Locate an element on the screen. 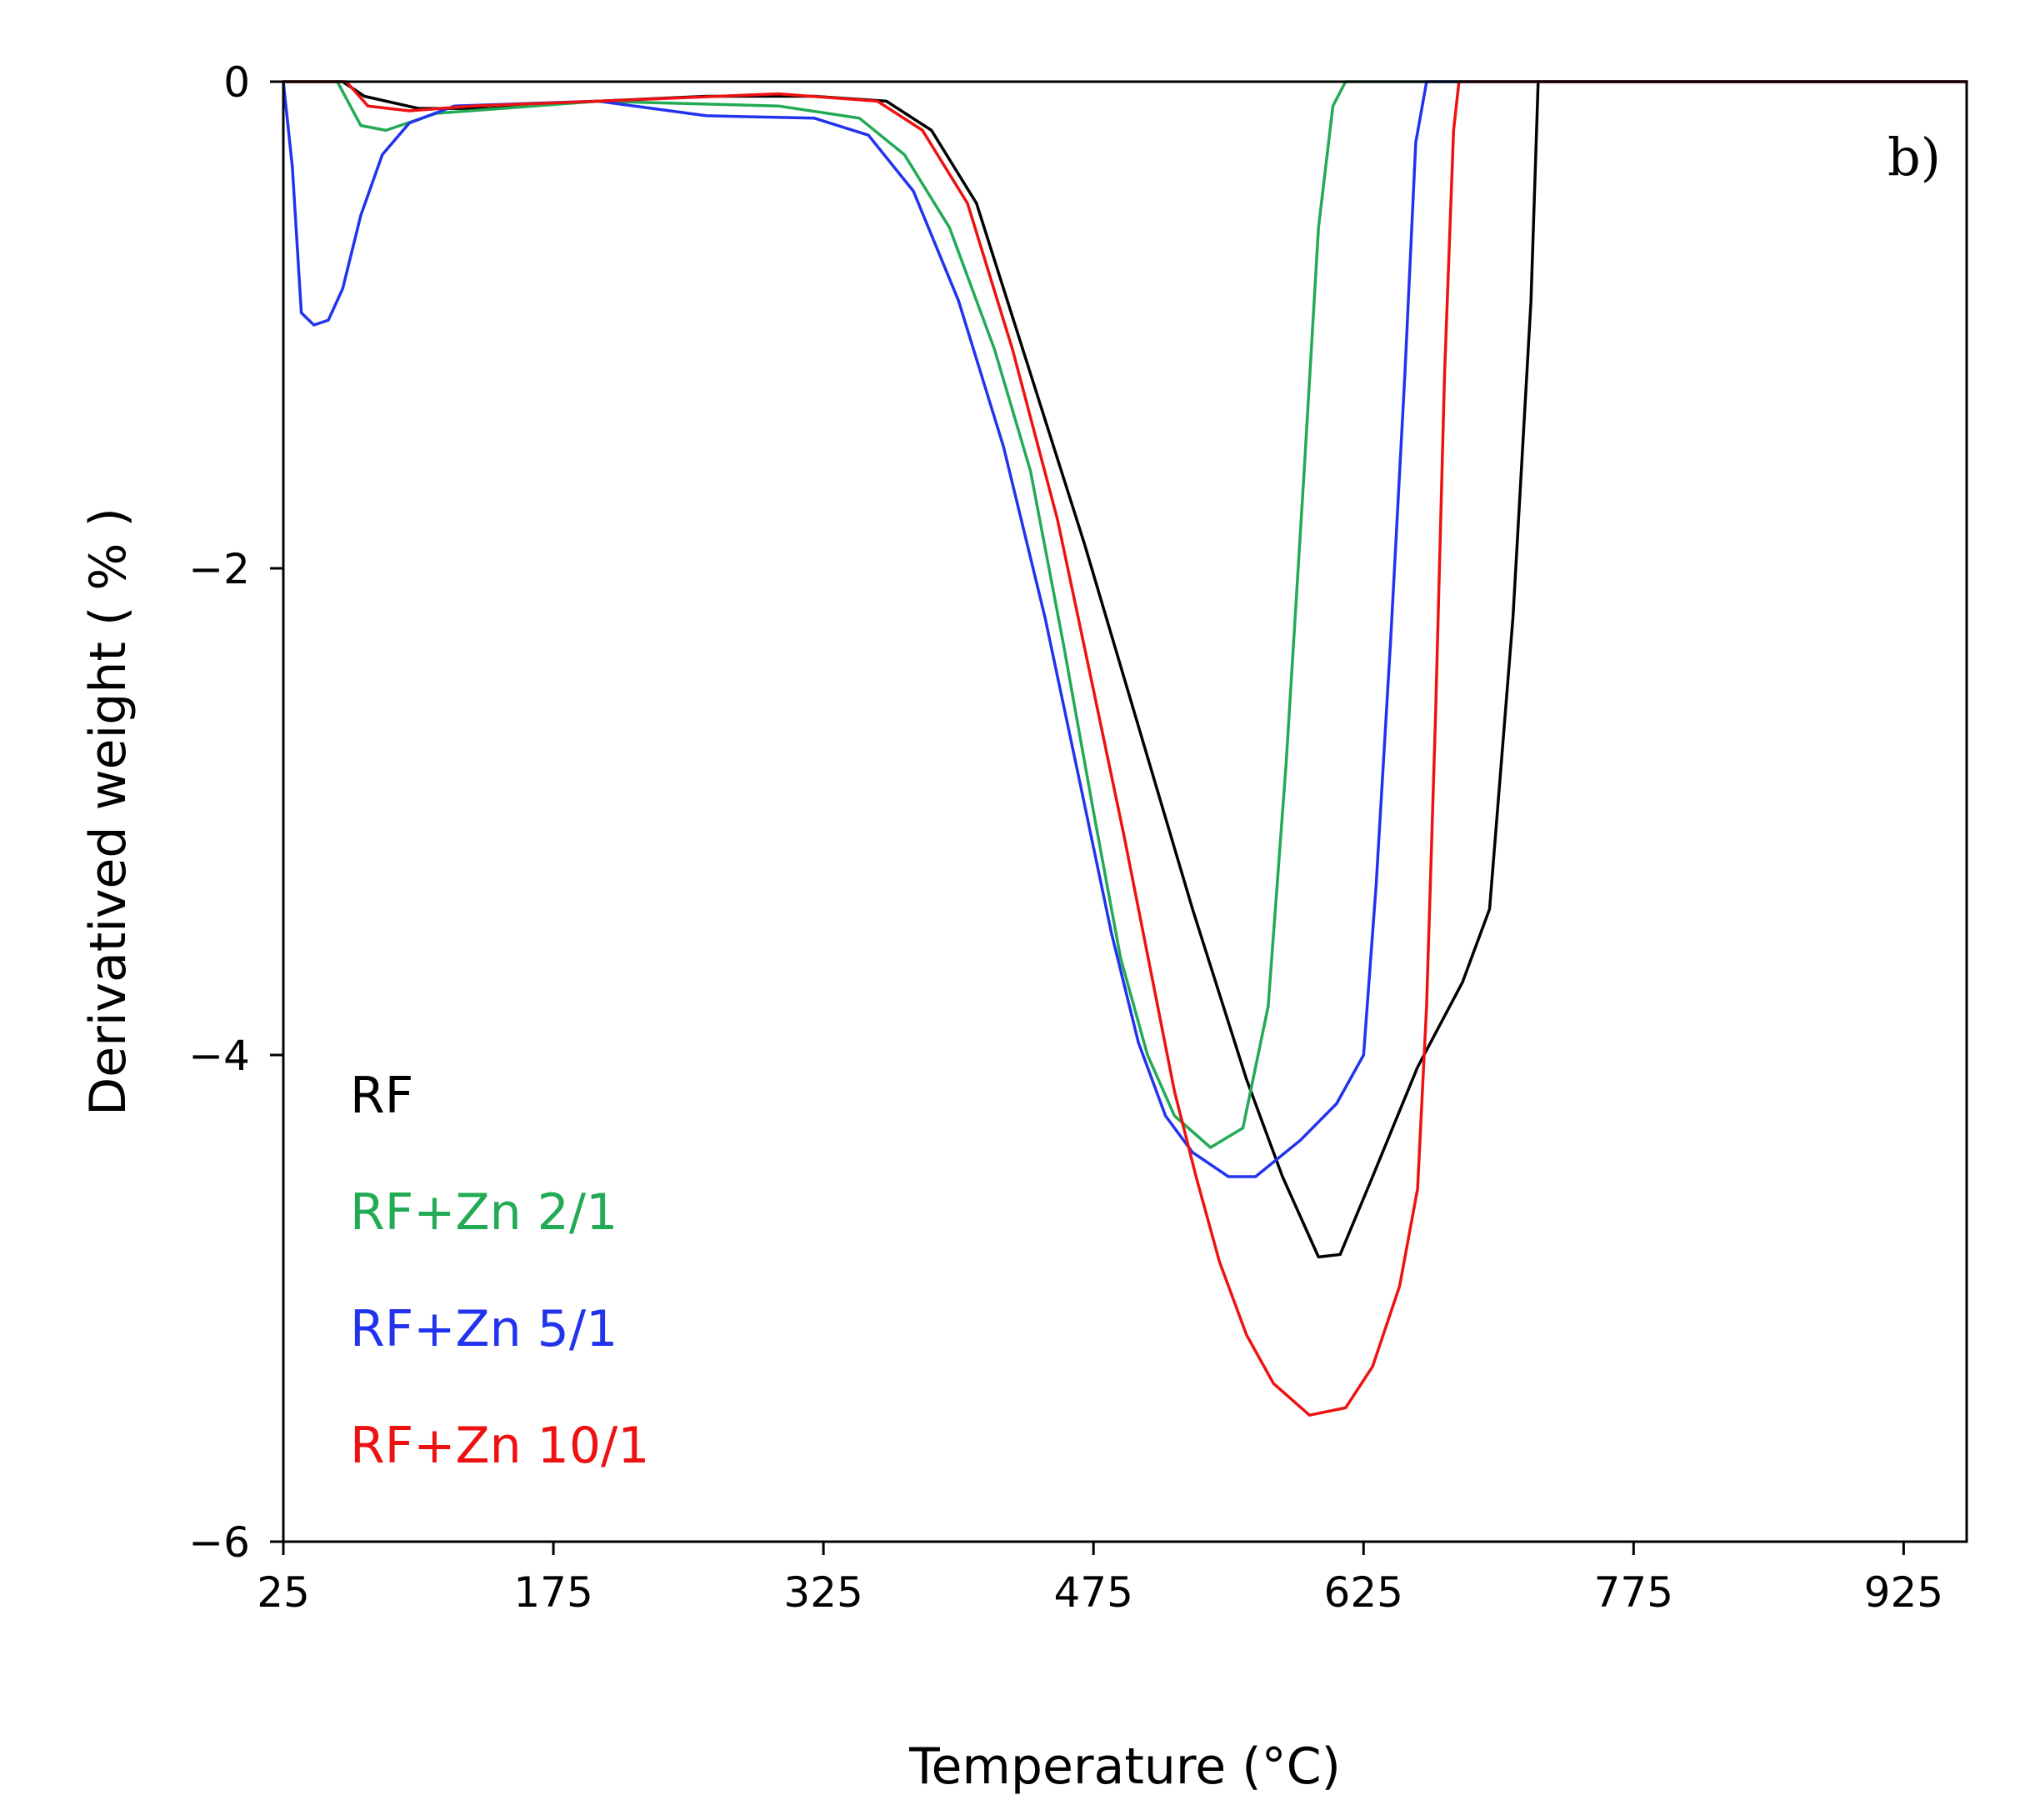 The height and width of the screenshot is (1820, 2040). legend-entry-2: RF+Zn 5/1 is located at coordinates (484, 1329).